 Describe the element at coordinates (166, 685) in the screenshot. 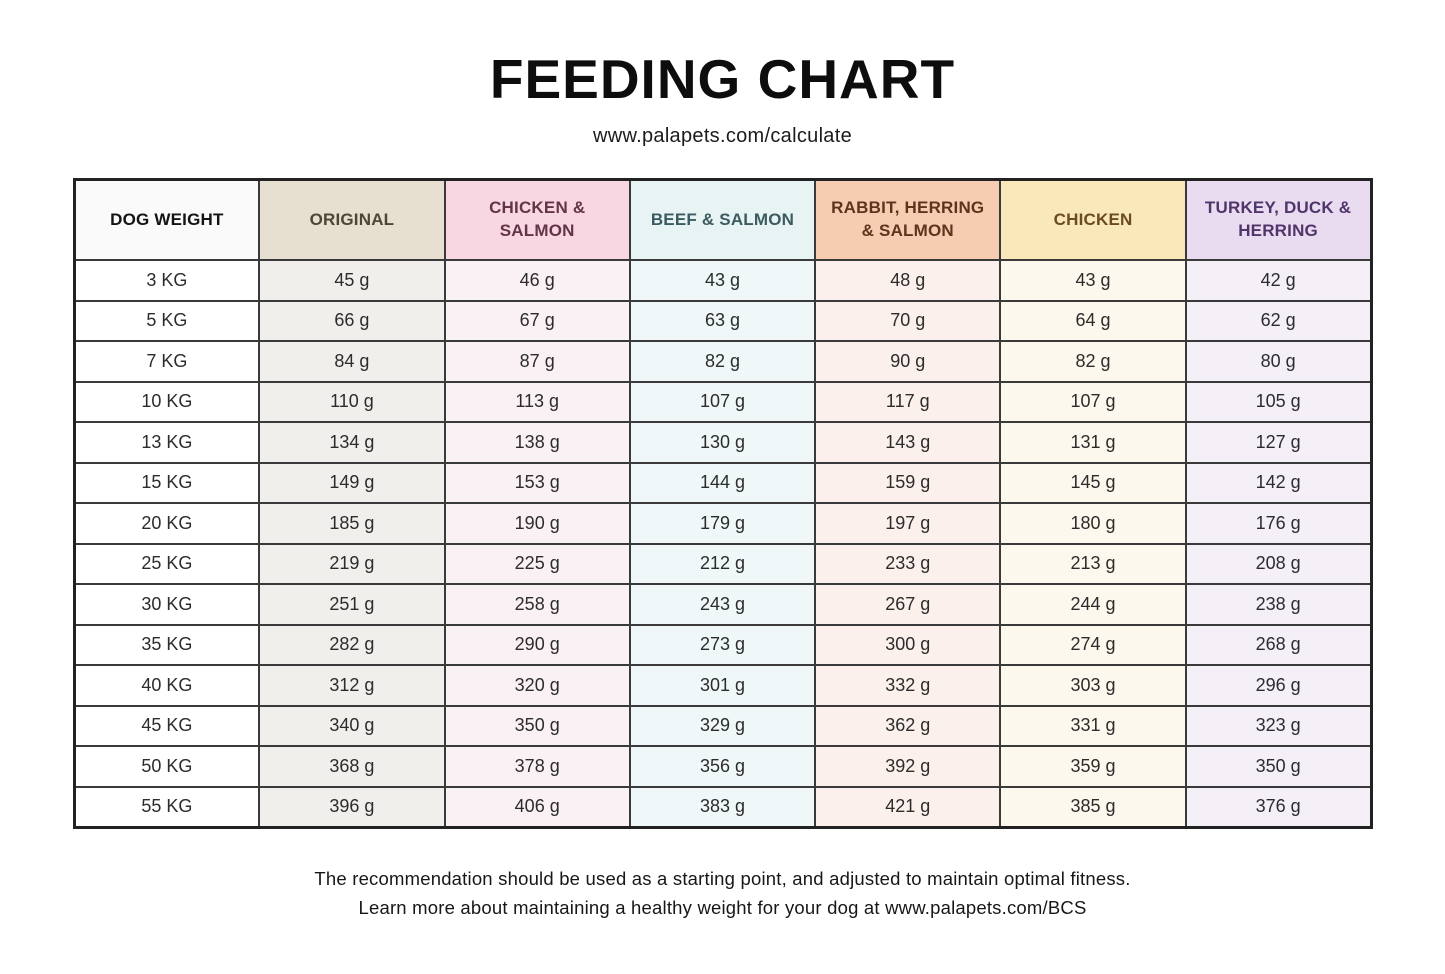

I see `dog-weight-cell: 40 KG` at that location.